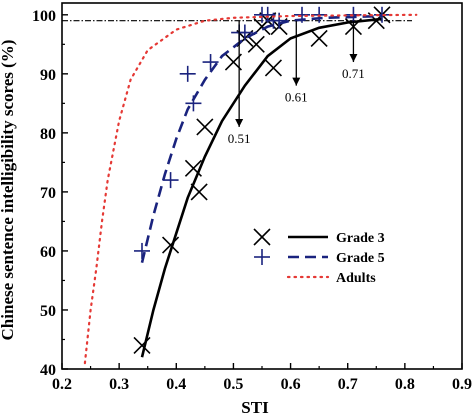  What do you see at coordinates (48, 252) in the screenshot?
I see `y-tick-label: 60` at bounding box center [48, 252].